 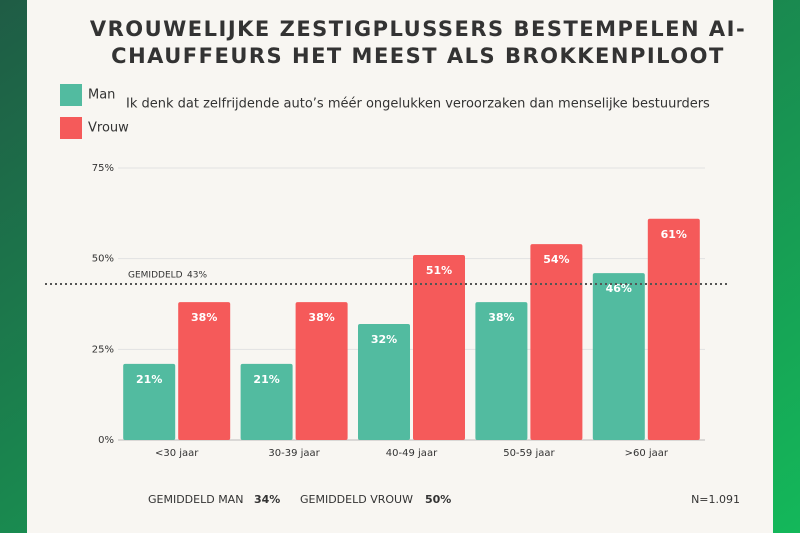 What do you see at coordinates (103, 259) in the screenshot?
I see `y-tick-label: 50%` at bounding box center [103, 259].